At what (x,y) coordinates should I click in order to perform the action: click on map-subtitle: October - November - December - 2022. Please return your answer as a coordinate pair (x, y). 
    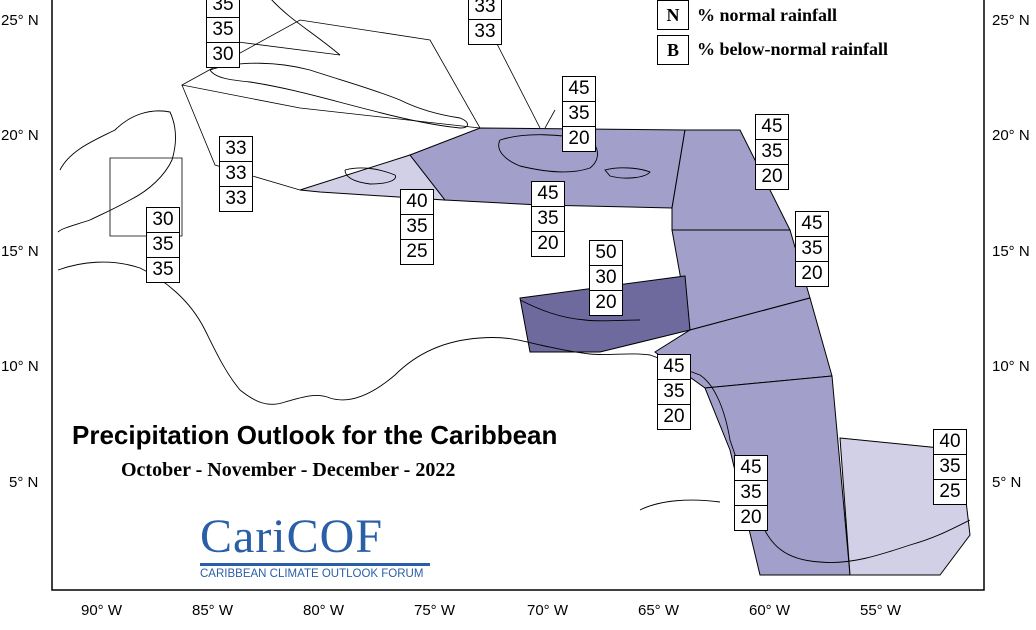
    Looking at the image, I should click on (288, 470).